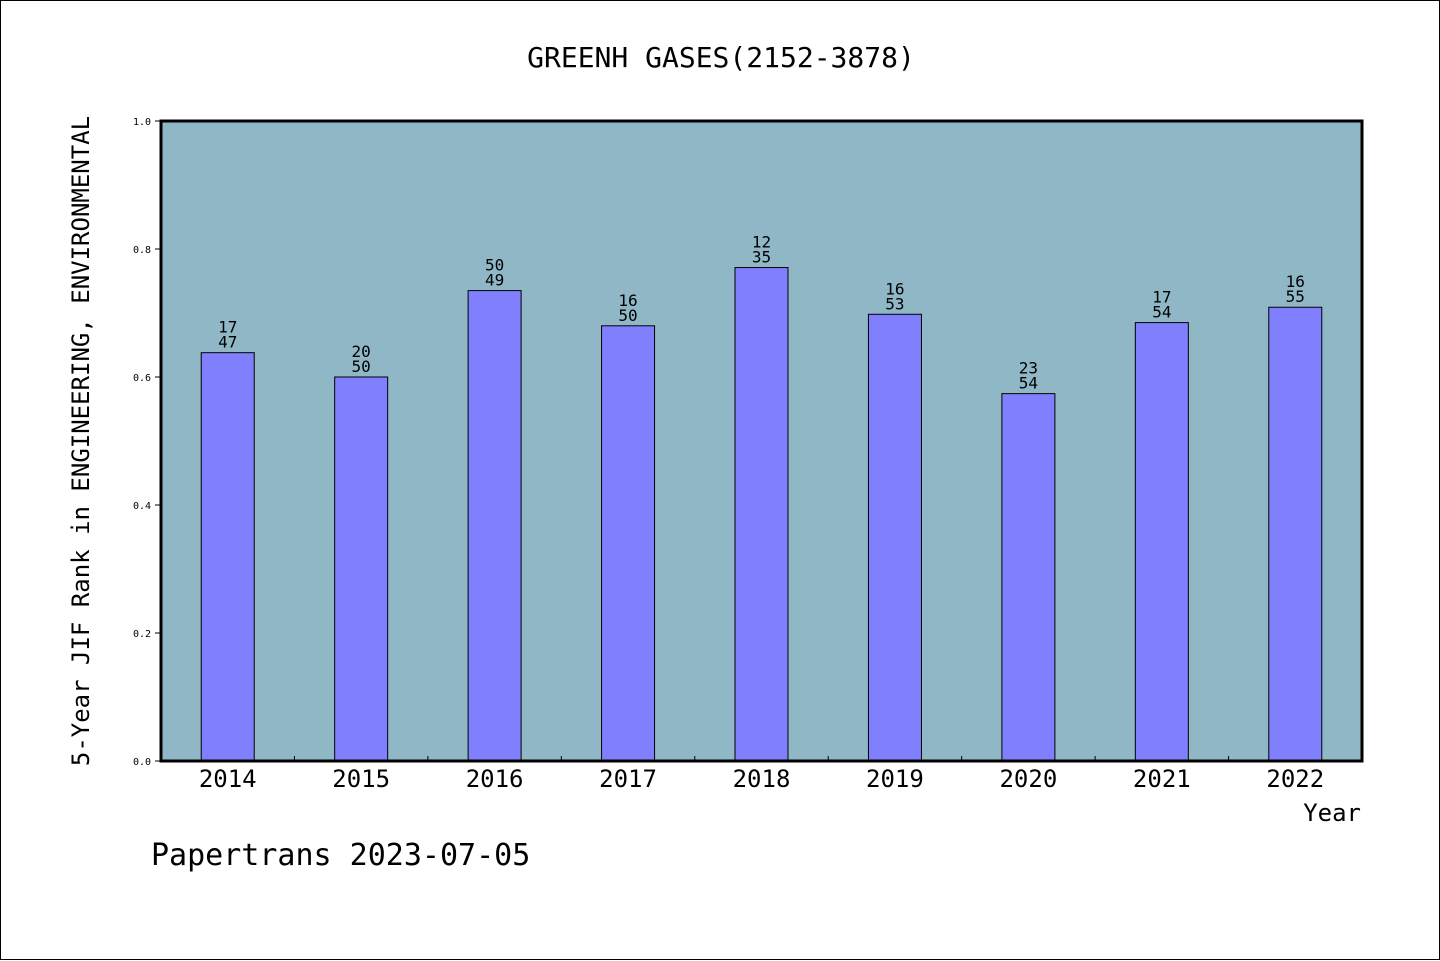 This screenshot has height=961, width=1440. Describe the element at coordinates (142, 506) in the screenshot. I see `y-tick-label: 0.4` at that location.